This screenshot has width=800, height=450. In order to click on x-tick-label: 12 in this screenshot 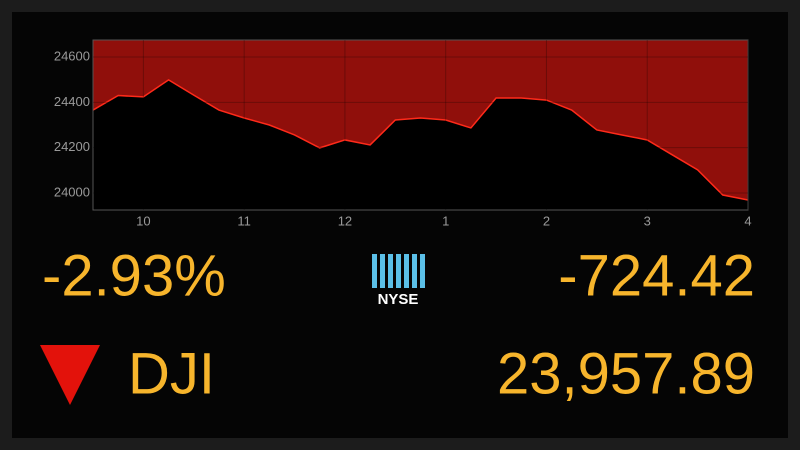, I will do `click(345, 220)`.